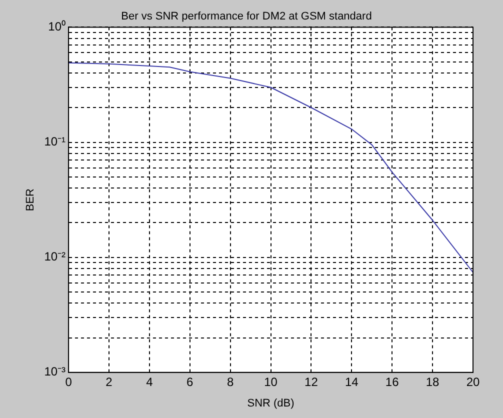 Image resolution: width=503 pixels, height=418 pixels. What do you see at coordinates (55, 141) in the screenshot?
I see `y-tick-label: 10⁻¹` at bounding box center [55, 141].